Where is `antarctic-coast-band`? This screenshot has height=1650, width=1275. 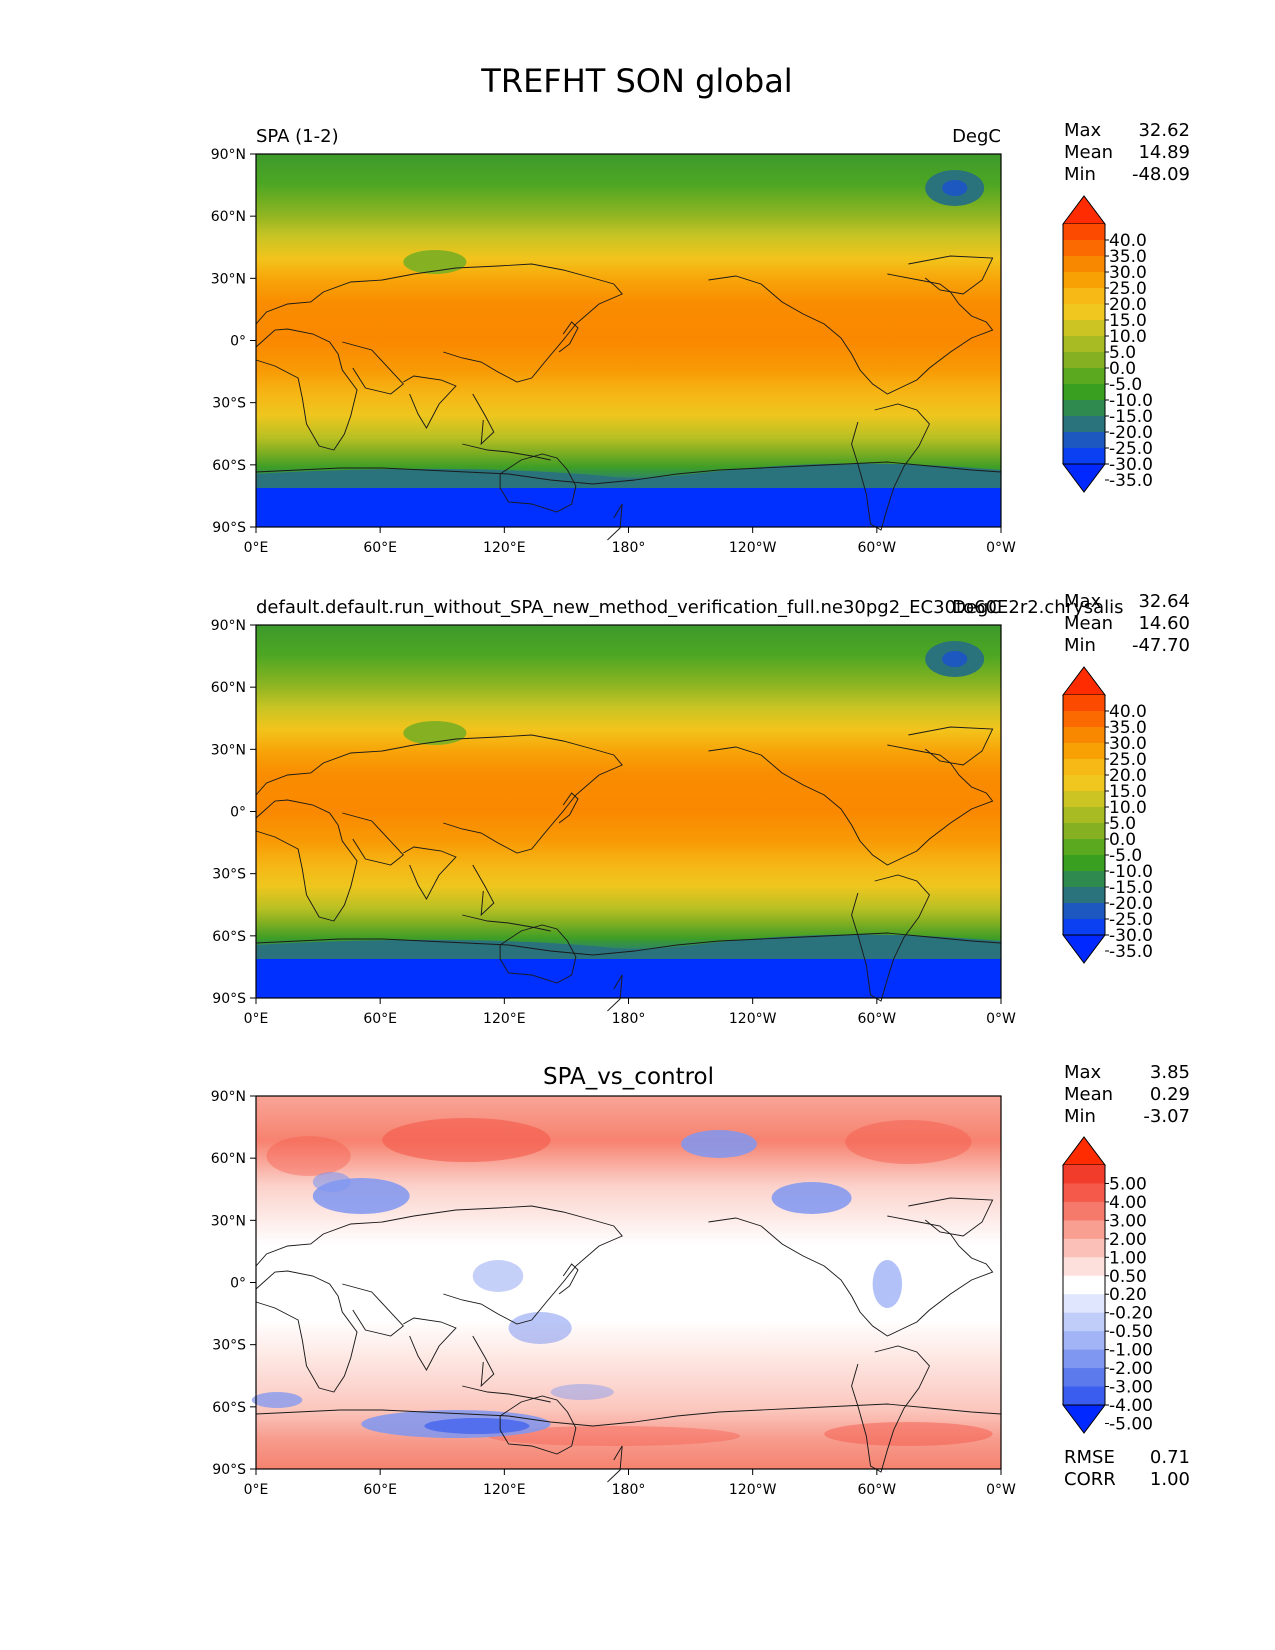 antarctic-coast-band is located at coordinates (628, 946).